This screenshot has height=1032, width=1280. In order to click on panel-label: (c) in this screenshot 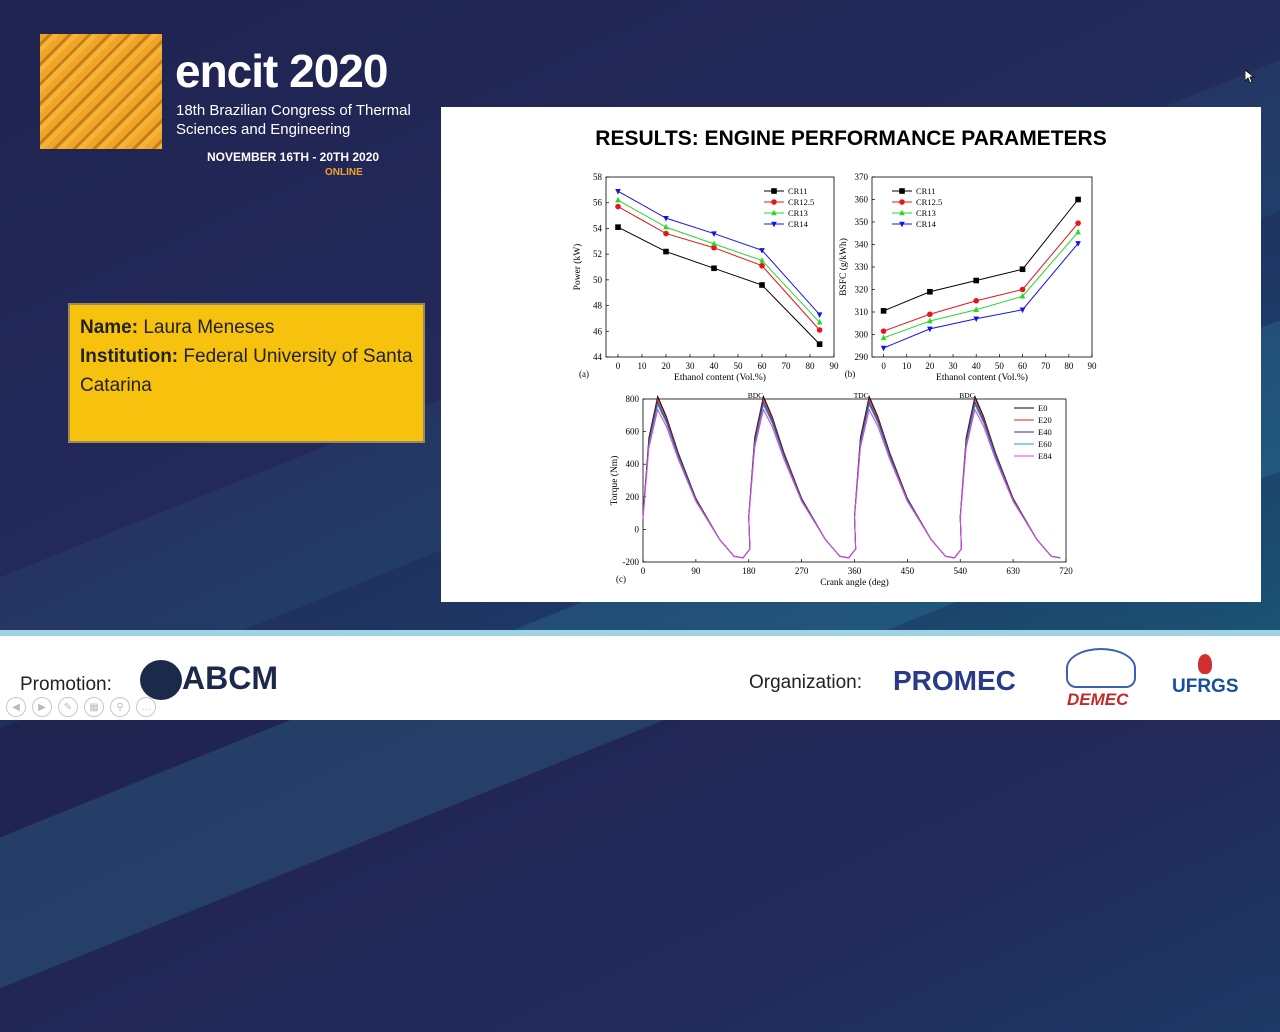, I will do `click(621, 579)`.